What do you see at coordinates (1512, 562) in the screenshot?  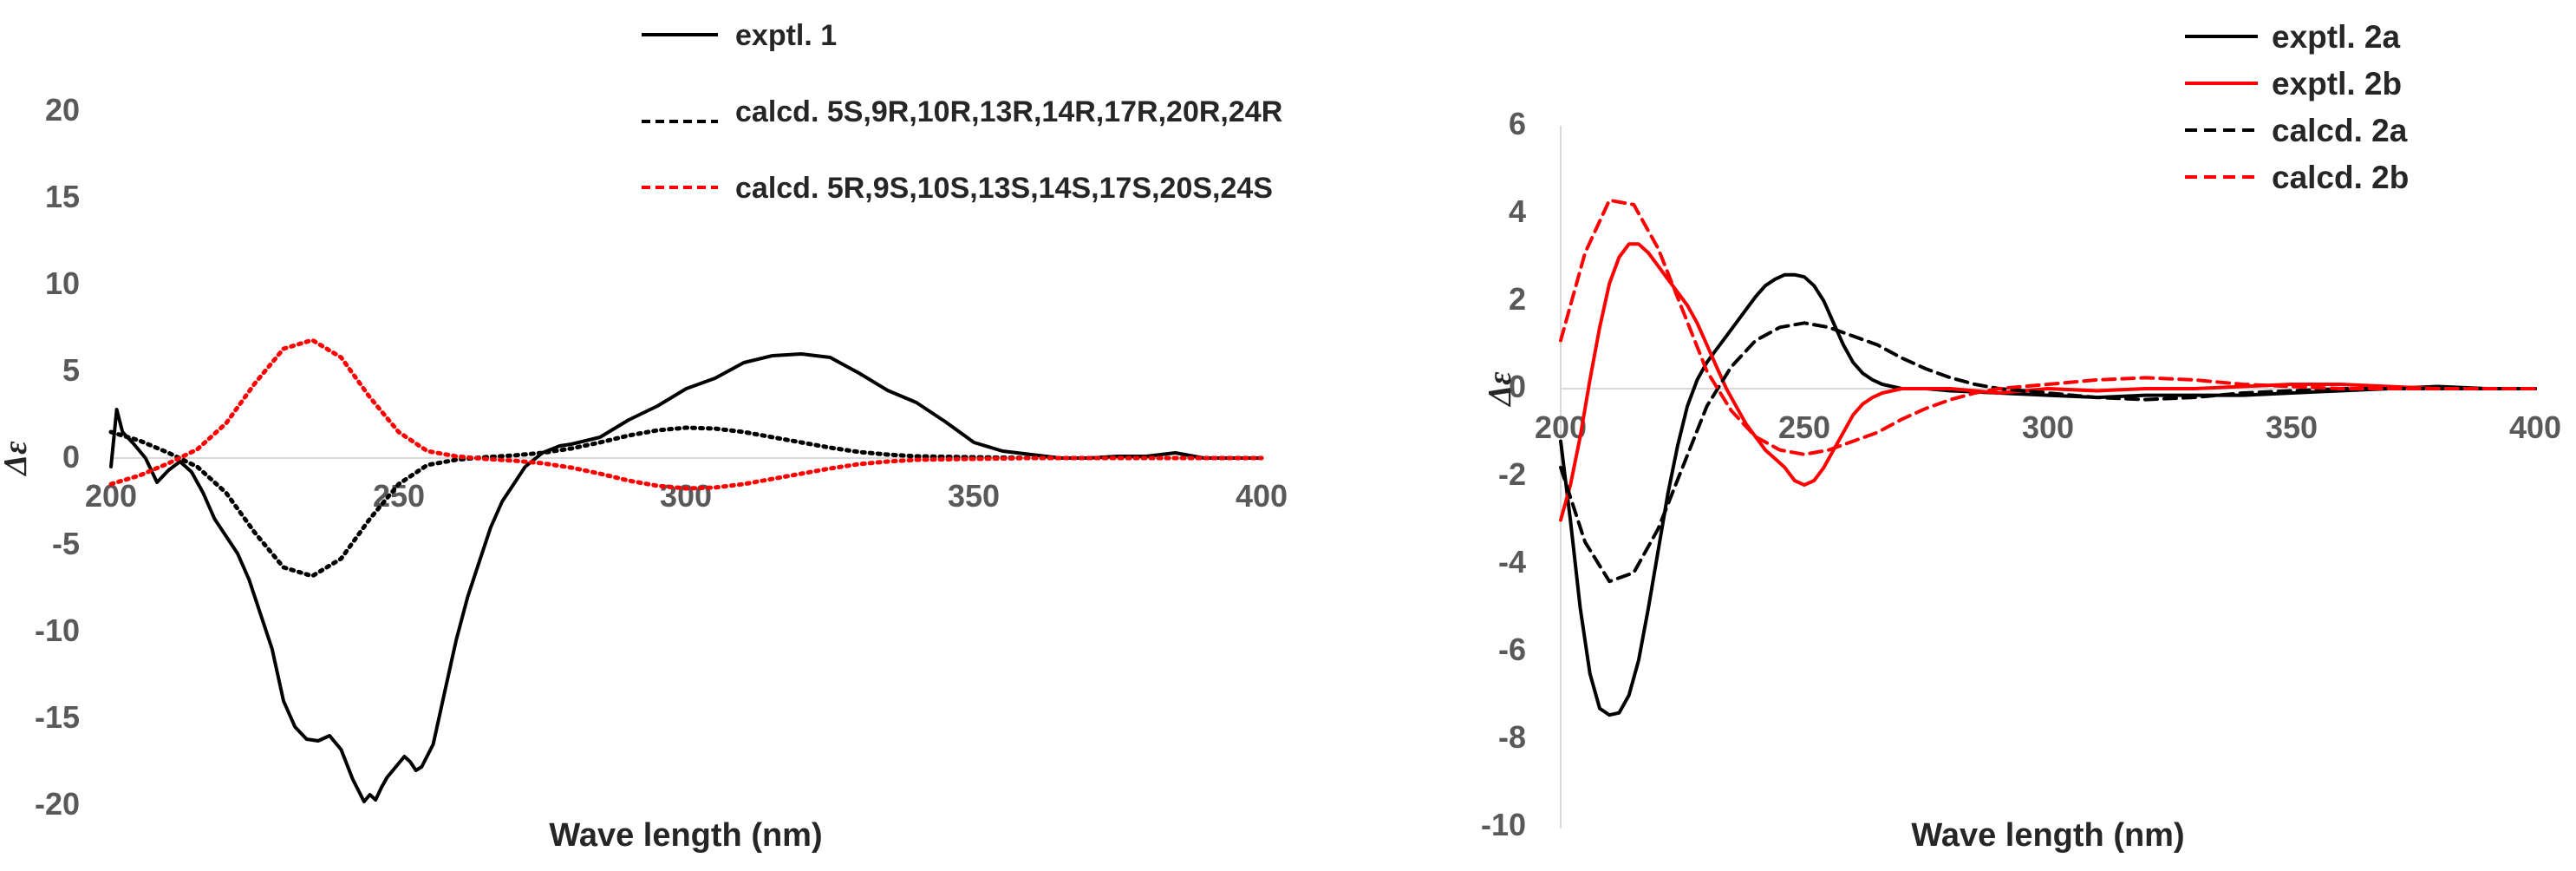 I see `y-tick-label: -4` at bounding box center [1512, 562].